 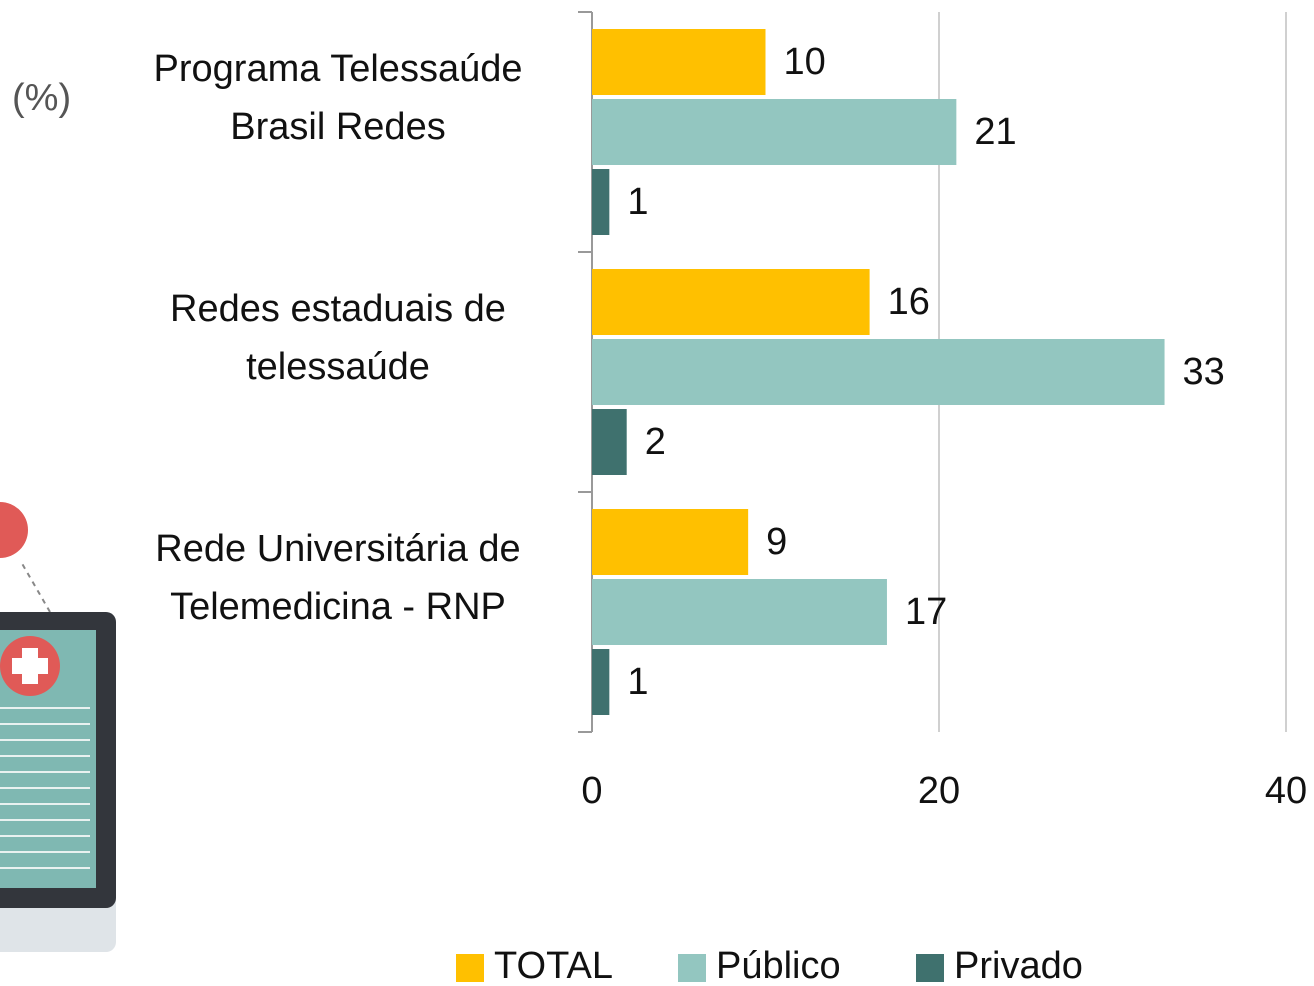 I want to click on dashed-connector, so click(x=35, y=586).